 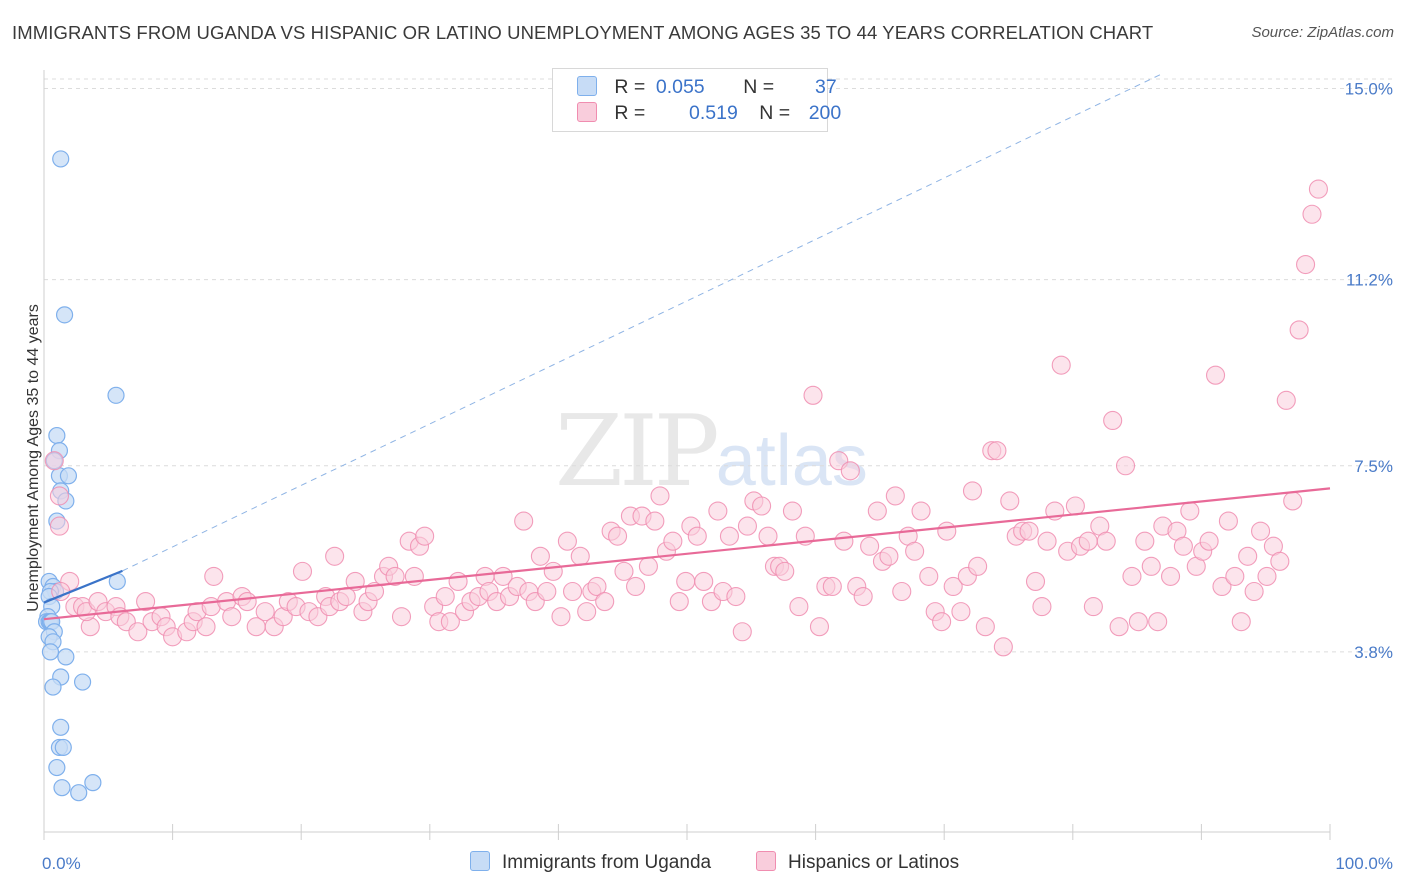 I want to click on y-tick-label: 11.2%, so click(x=1369, y=280).